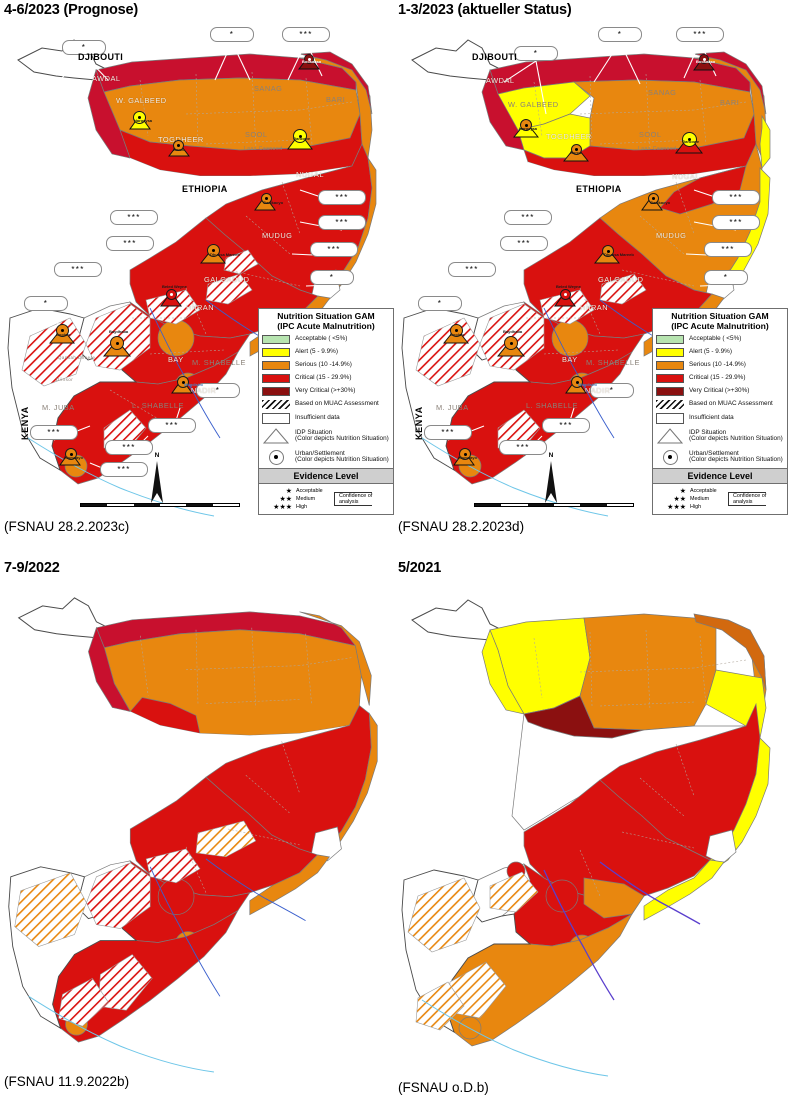  I want to click on panel-title: 7-9/2022, so click(32, 568).